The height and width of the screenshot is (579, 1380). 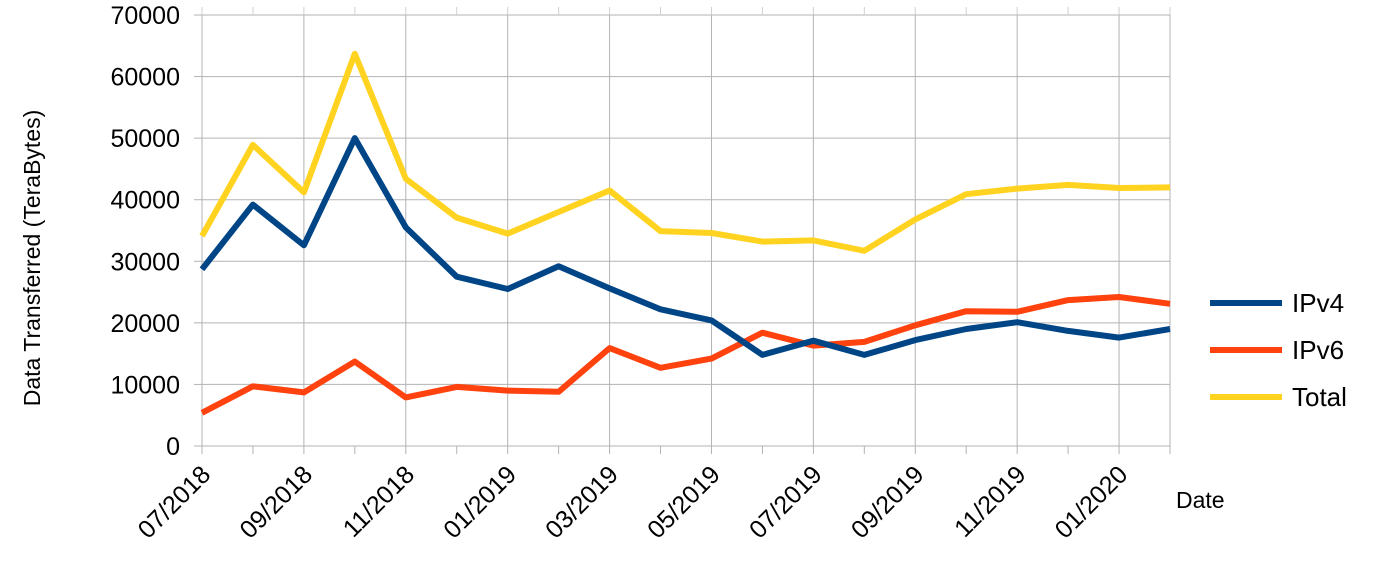 I want to click on legend-label: IPv4, so click(x=1318, y=303).